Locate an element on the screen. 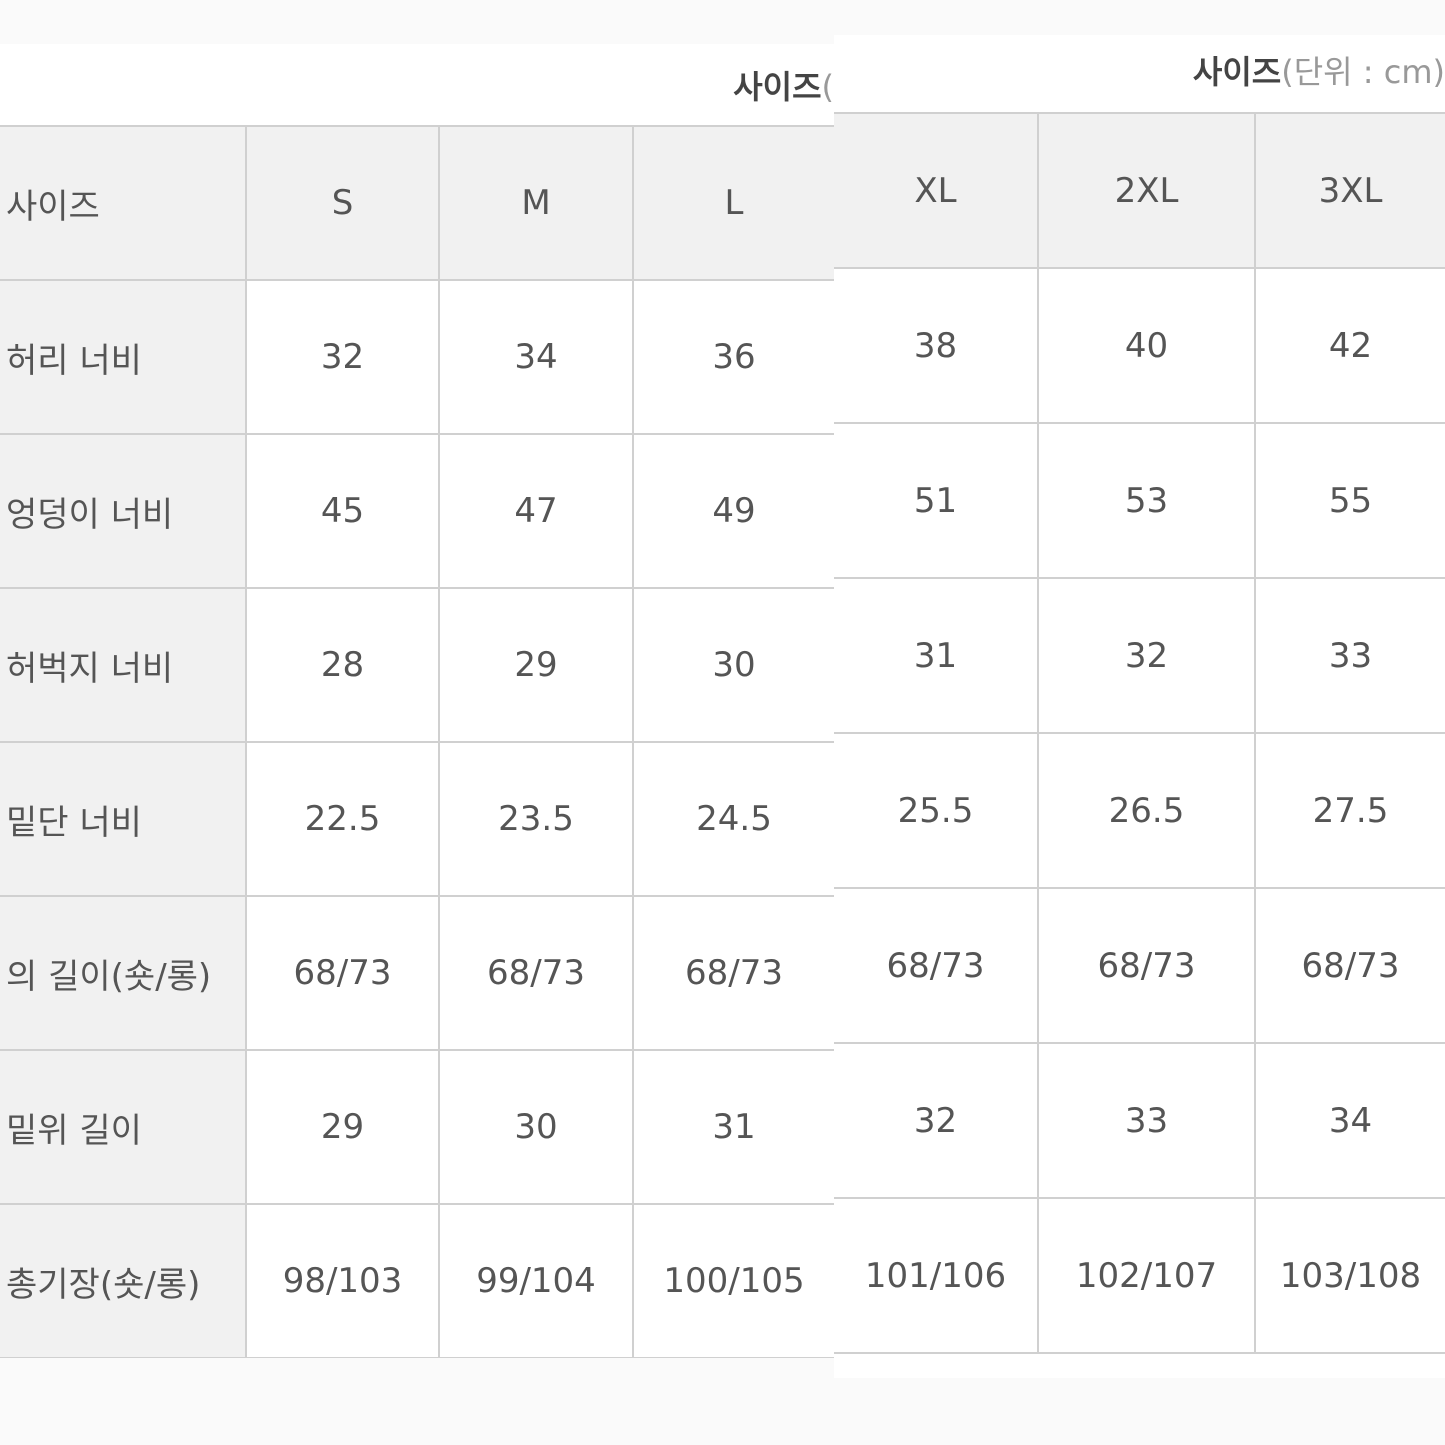 This screenshot has height=1445, width=1445. table-row: 허리 너비 32 34 36 is located at coordinates (417, 357).